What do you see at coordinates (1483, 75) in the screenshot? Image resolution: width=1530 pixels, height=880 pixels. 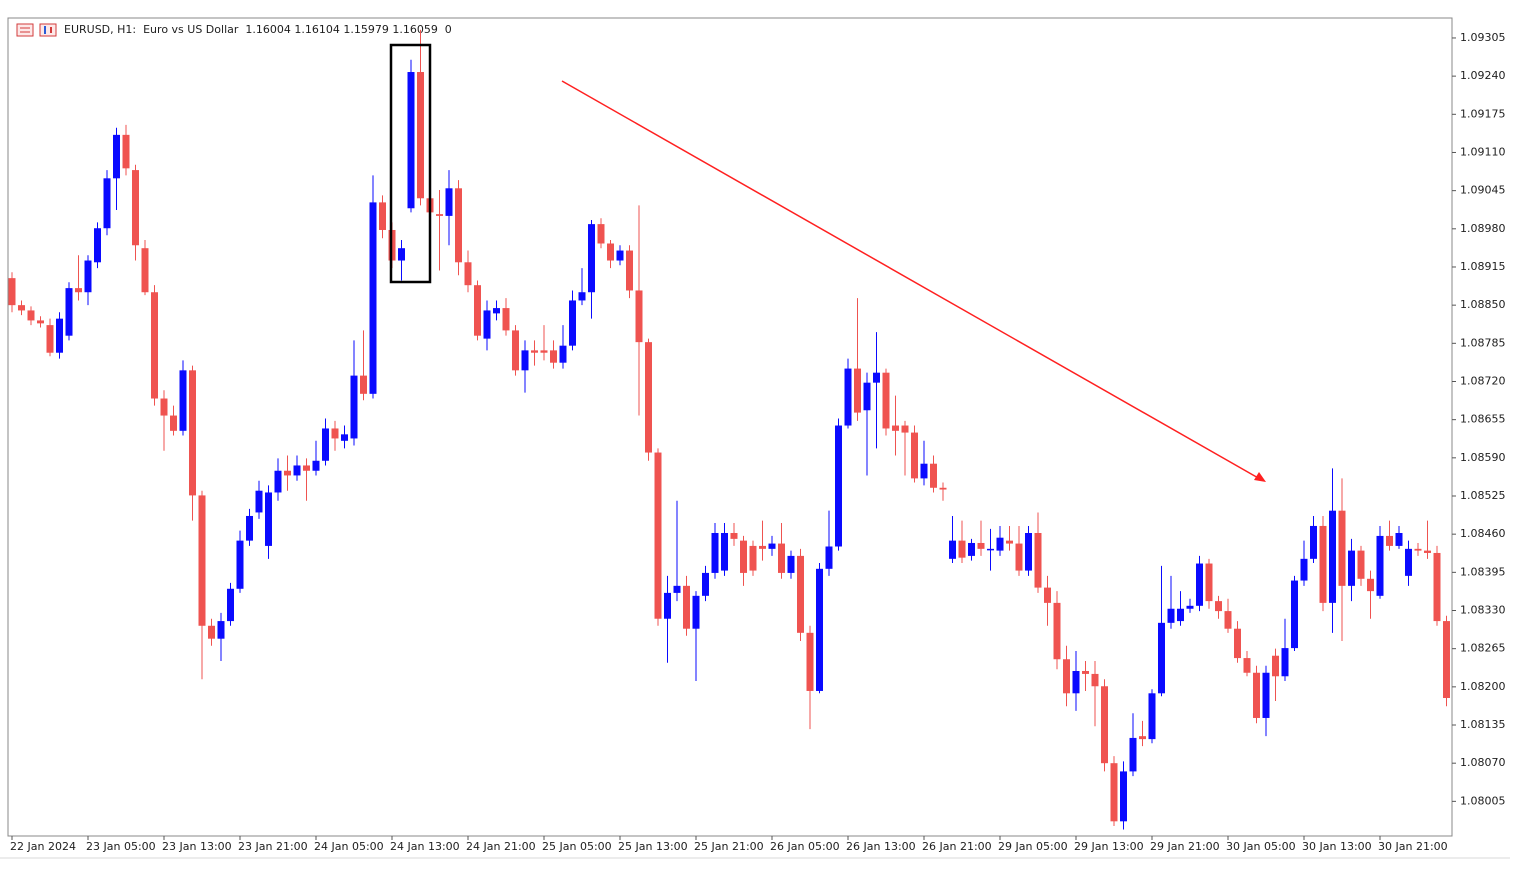 I see `y-tick-label: 1.09240` at bounding box center [1483, 75].